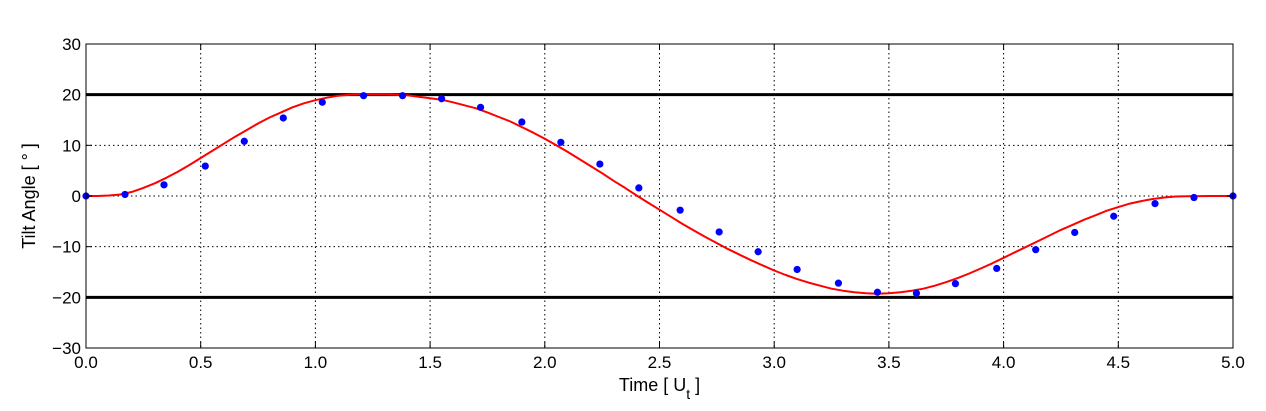  What do you see at coordinates (29, 196) in the screenshot?
I see `y-axis-label: Tilt Angle [ ° ]` at bounding box center [29, 196].